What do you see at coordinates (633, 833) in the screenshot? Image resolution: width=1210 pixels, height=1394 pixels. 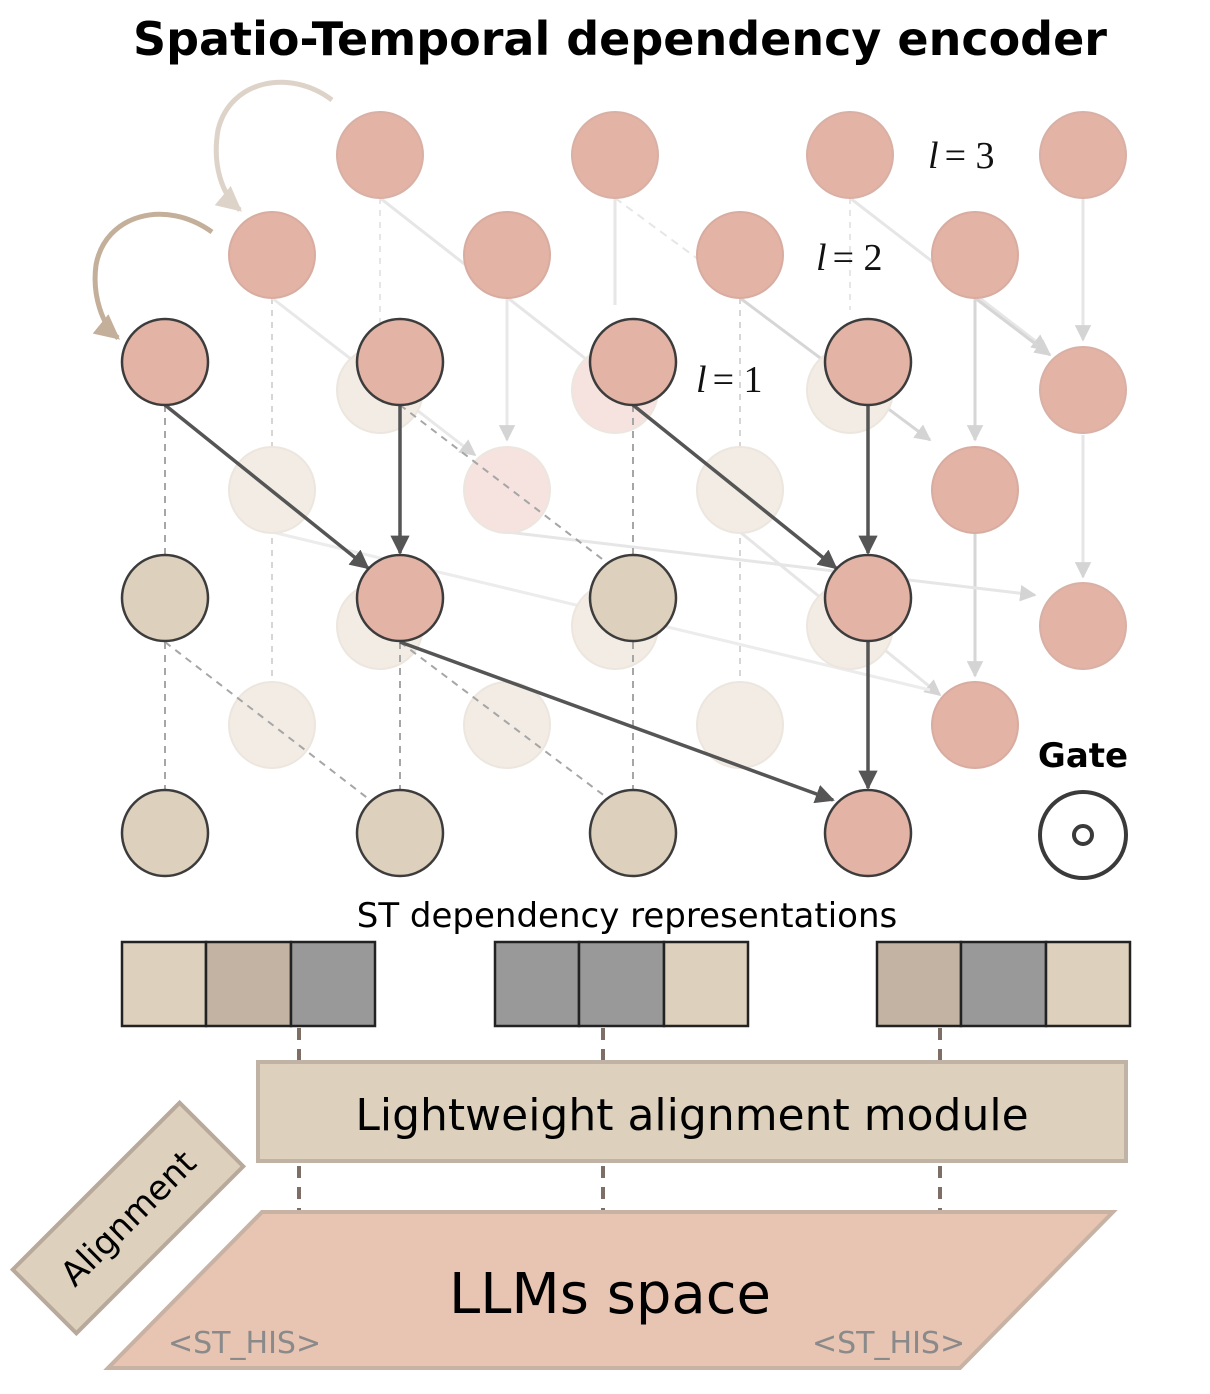 I see `node-l1-t3-low` at bounding box center [633, 833].